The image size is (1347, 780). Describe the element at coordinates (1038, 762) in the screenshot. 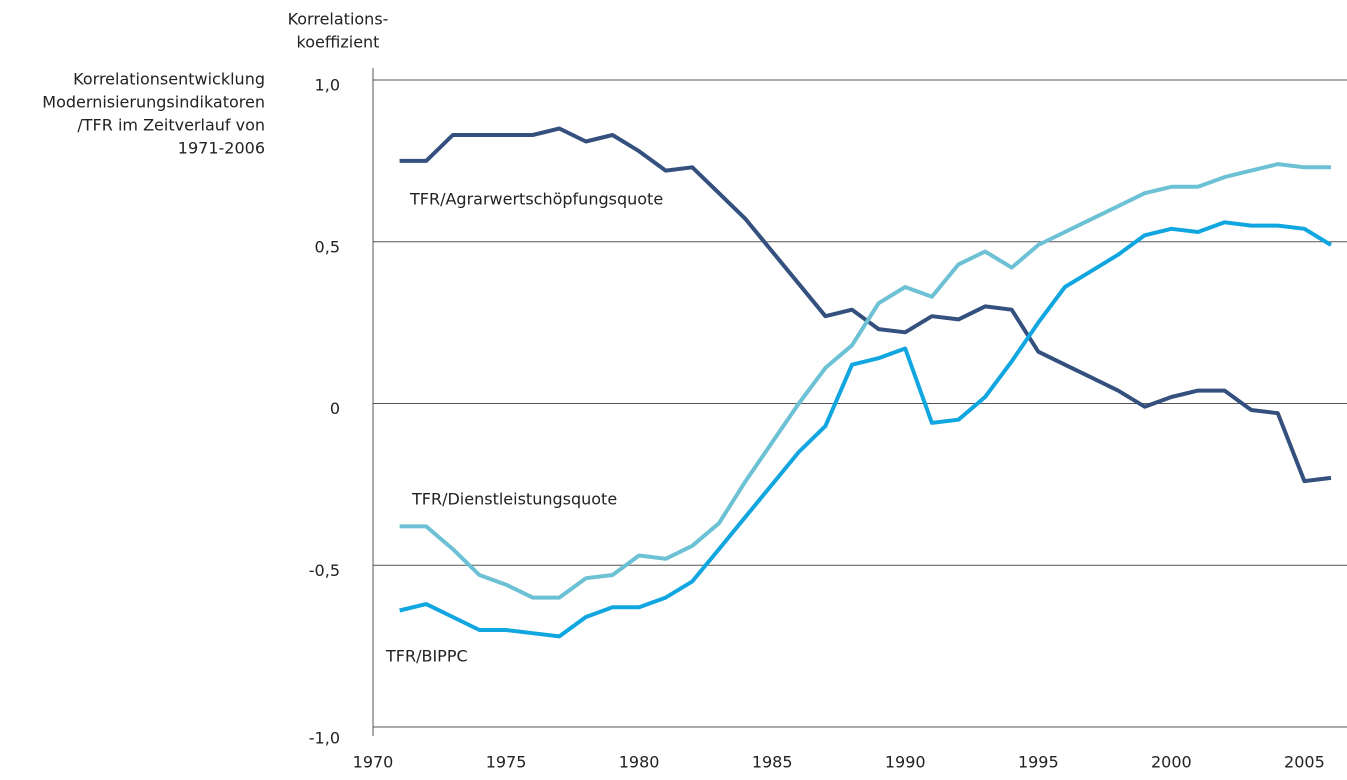

I see `x-tick-label: 1995` at that location.